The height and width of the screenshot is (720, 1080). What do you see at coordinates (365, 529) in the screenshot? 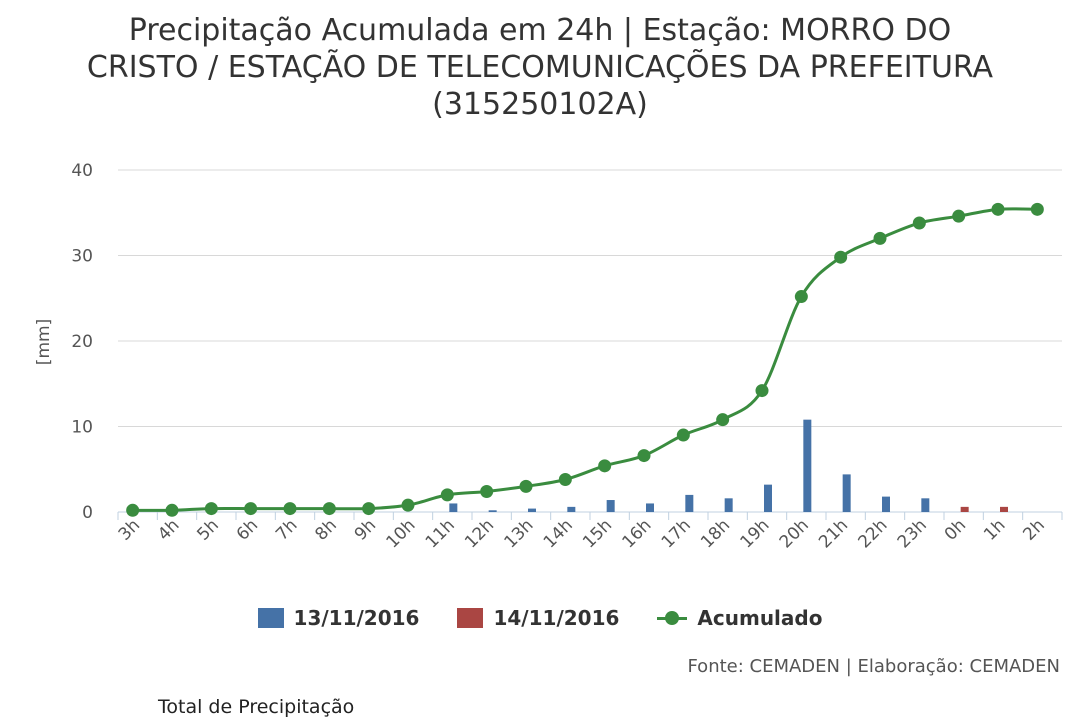
I see `x-tick-label: 9h` at bounding box center [365, 529].